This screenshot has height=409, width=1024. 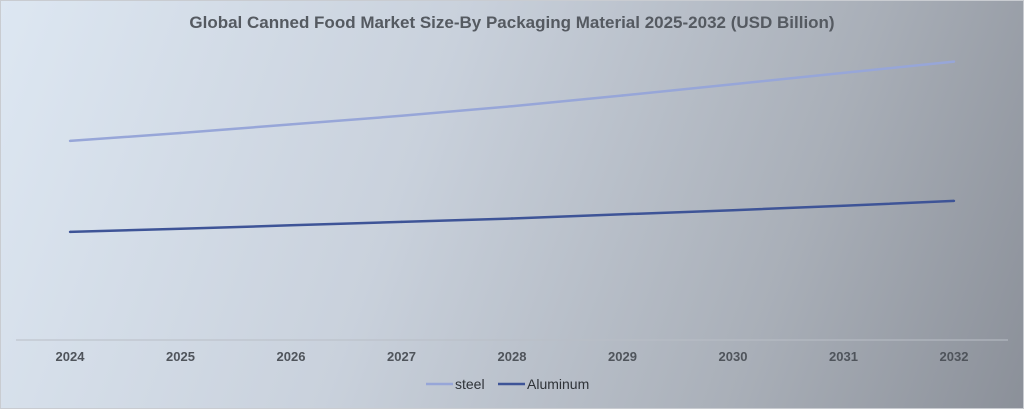 I want to click on data-point-steel-2028, so click(x=512, y=106).